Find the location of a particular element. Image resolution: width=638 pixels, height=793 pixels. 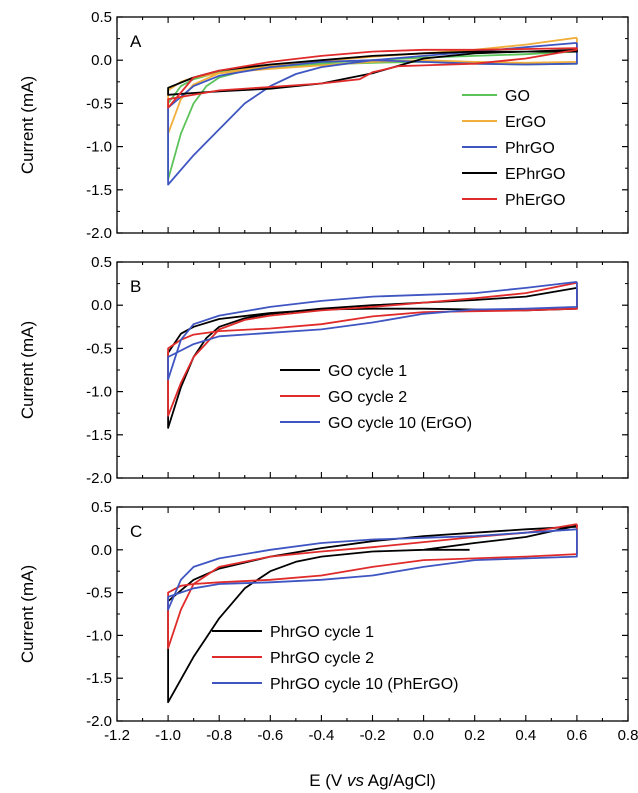

legend-label: PhrGO cycle 2 is located at coordinates (322, 658).